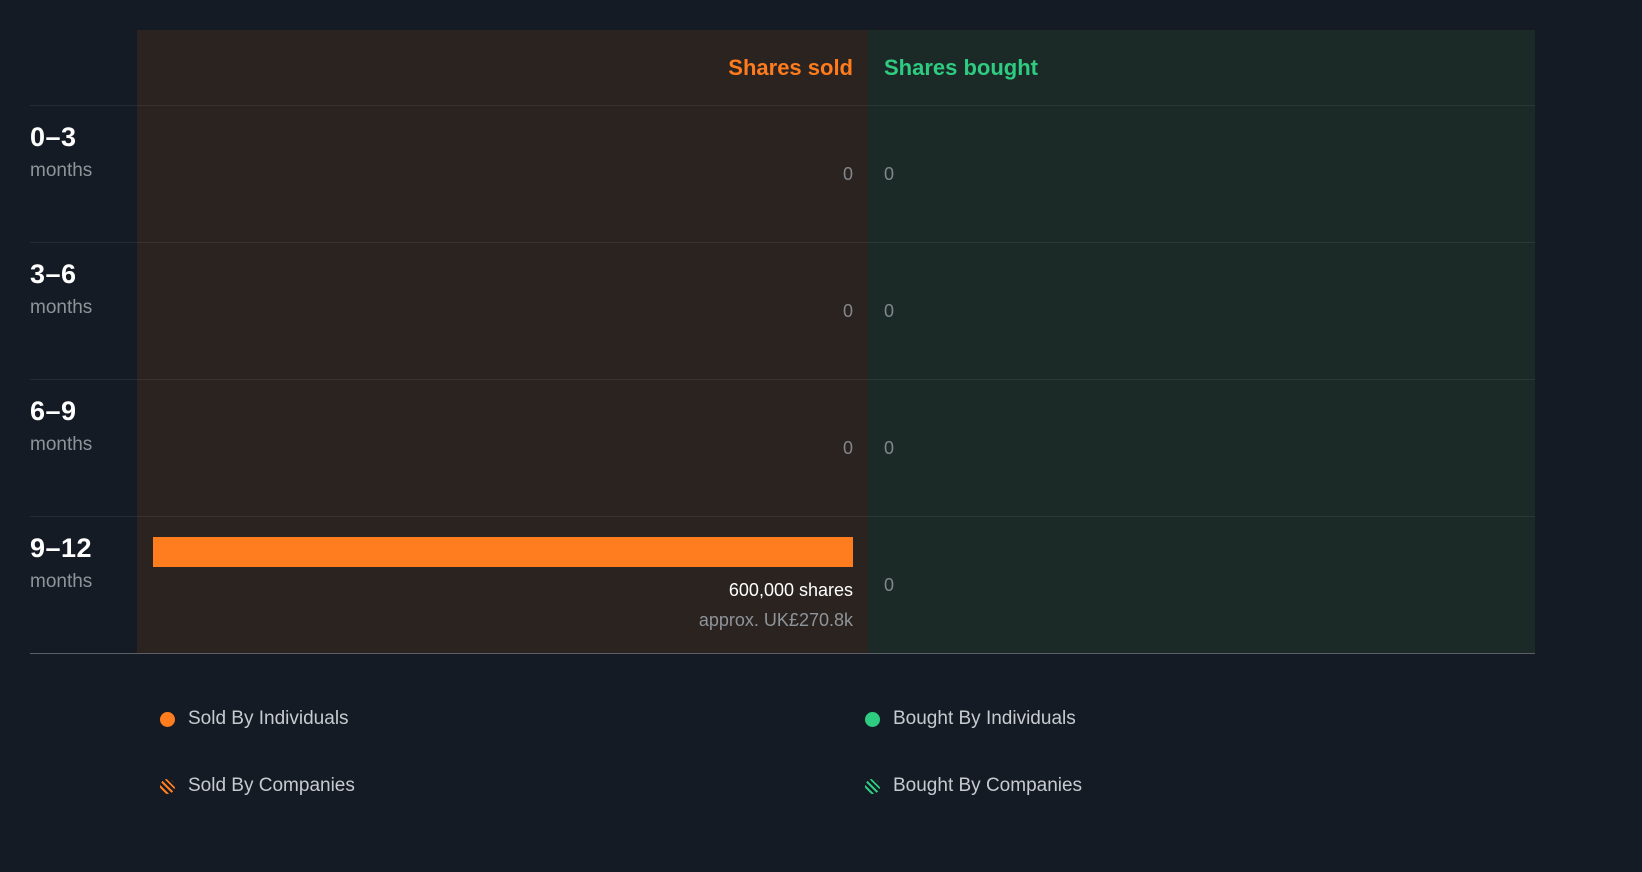  Describe the element at coordinates (53, 137) in the screenshot. I see `period-label: 0–3` at that location.